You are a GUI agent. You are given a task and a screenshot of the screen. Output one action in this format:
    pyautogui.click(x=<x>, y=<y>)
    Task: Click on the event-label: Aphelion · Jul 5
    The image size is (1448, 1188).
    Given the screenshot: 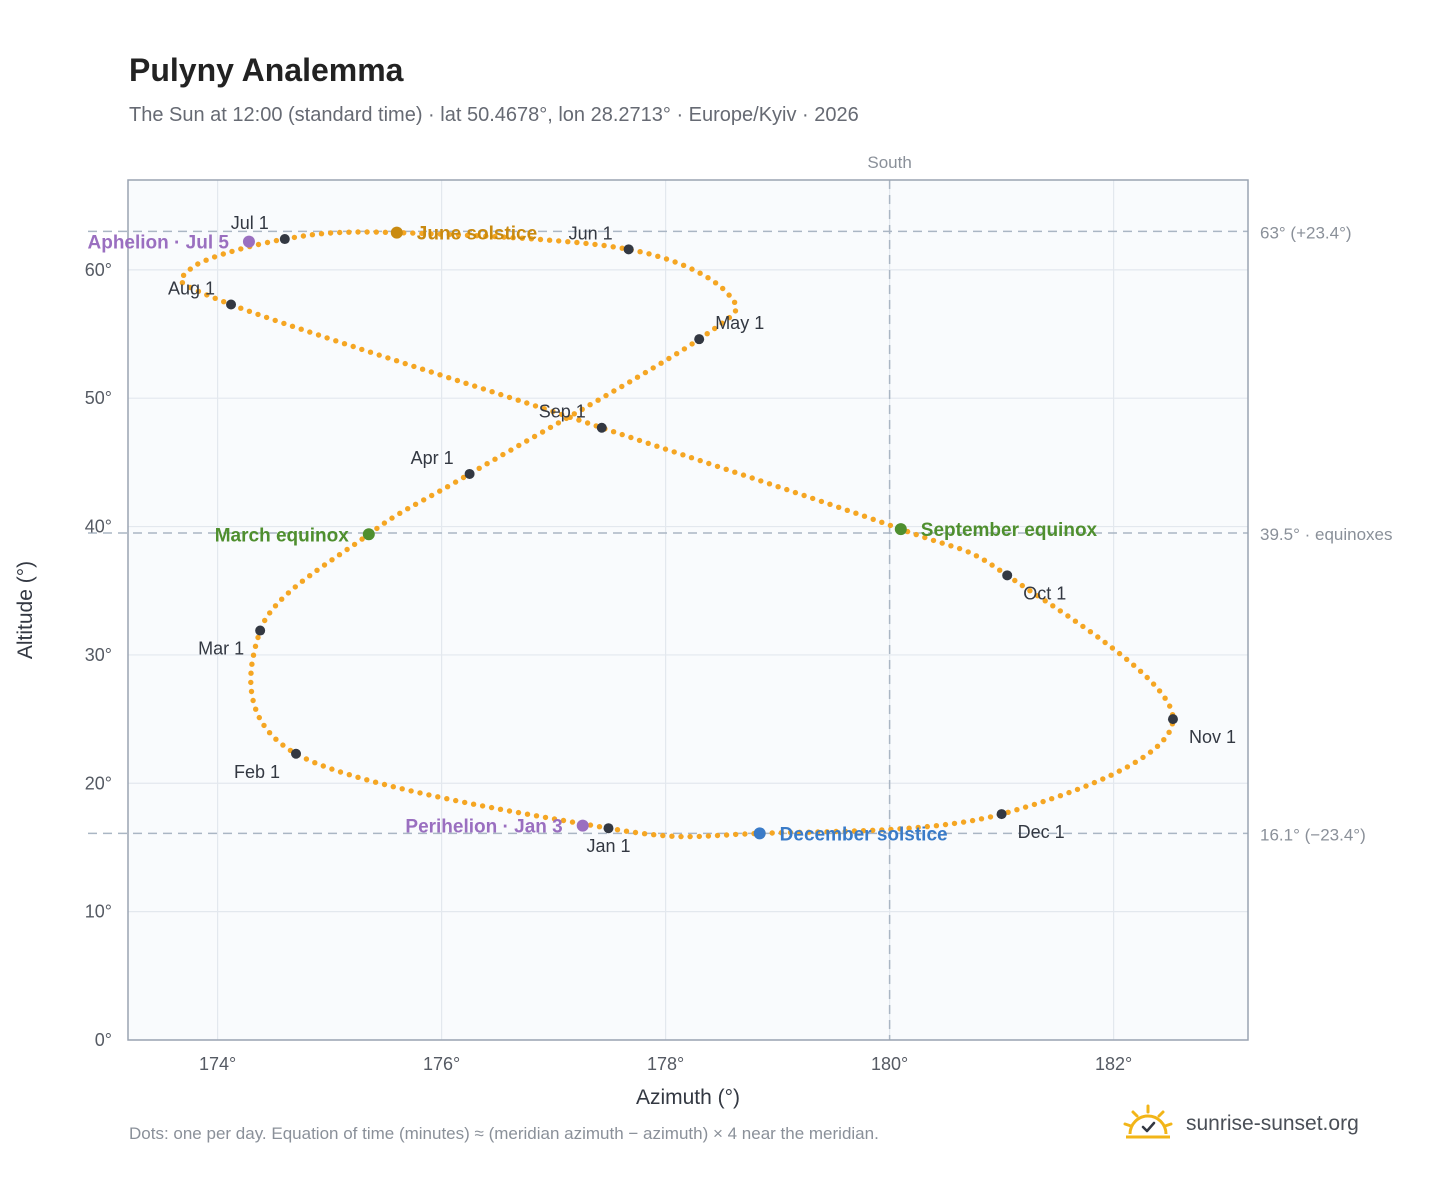 What is the action you would take?
    pyautogui.click(x=159, y=243)
    